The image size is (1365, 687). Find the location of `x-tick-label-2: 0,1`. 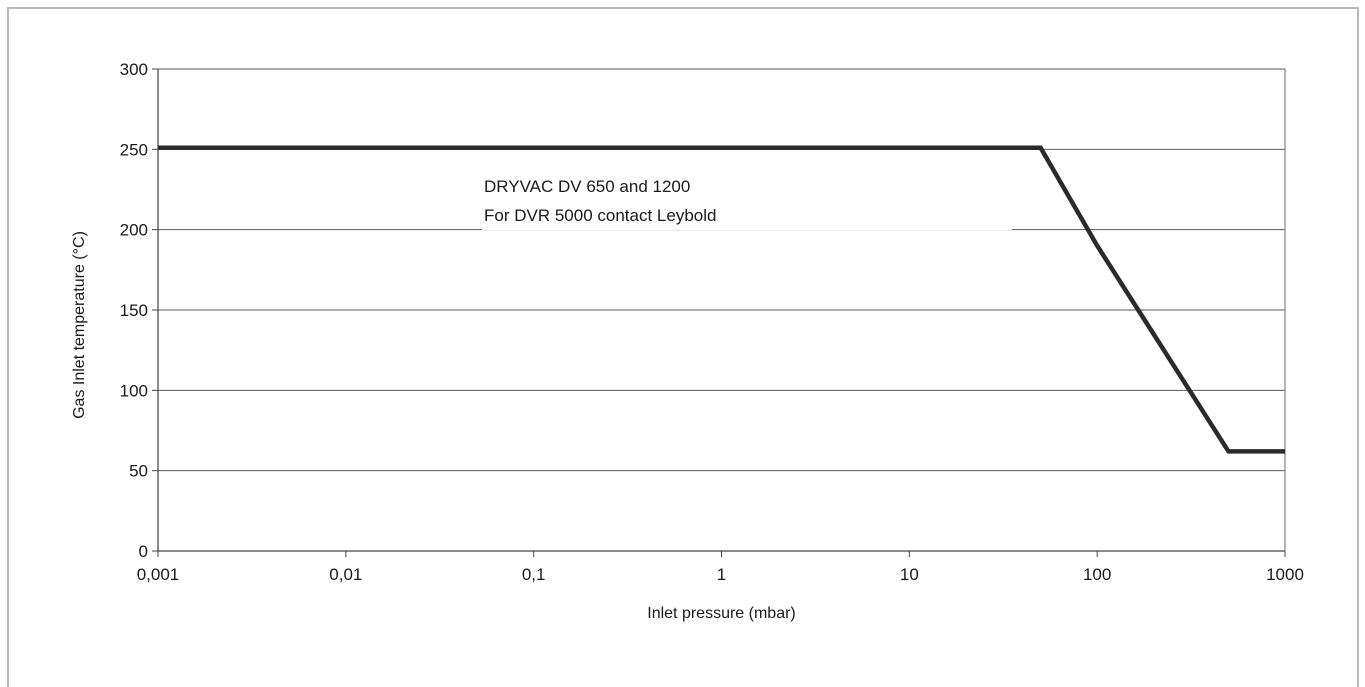

x-tick-label-2: 0,1 is located at coordinates (534, 574).